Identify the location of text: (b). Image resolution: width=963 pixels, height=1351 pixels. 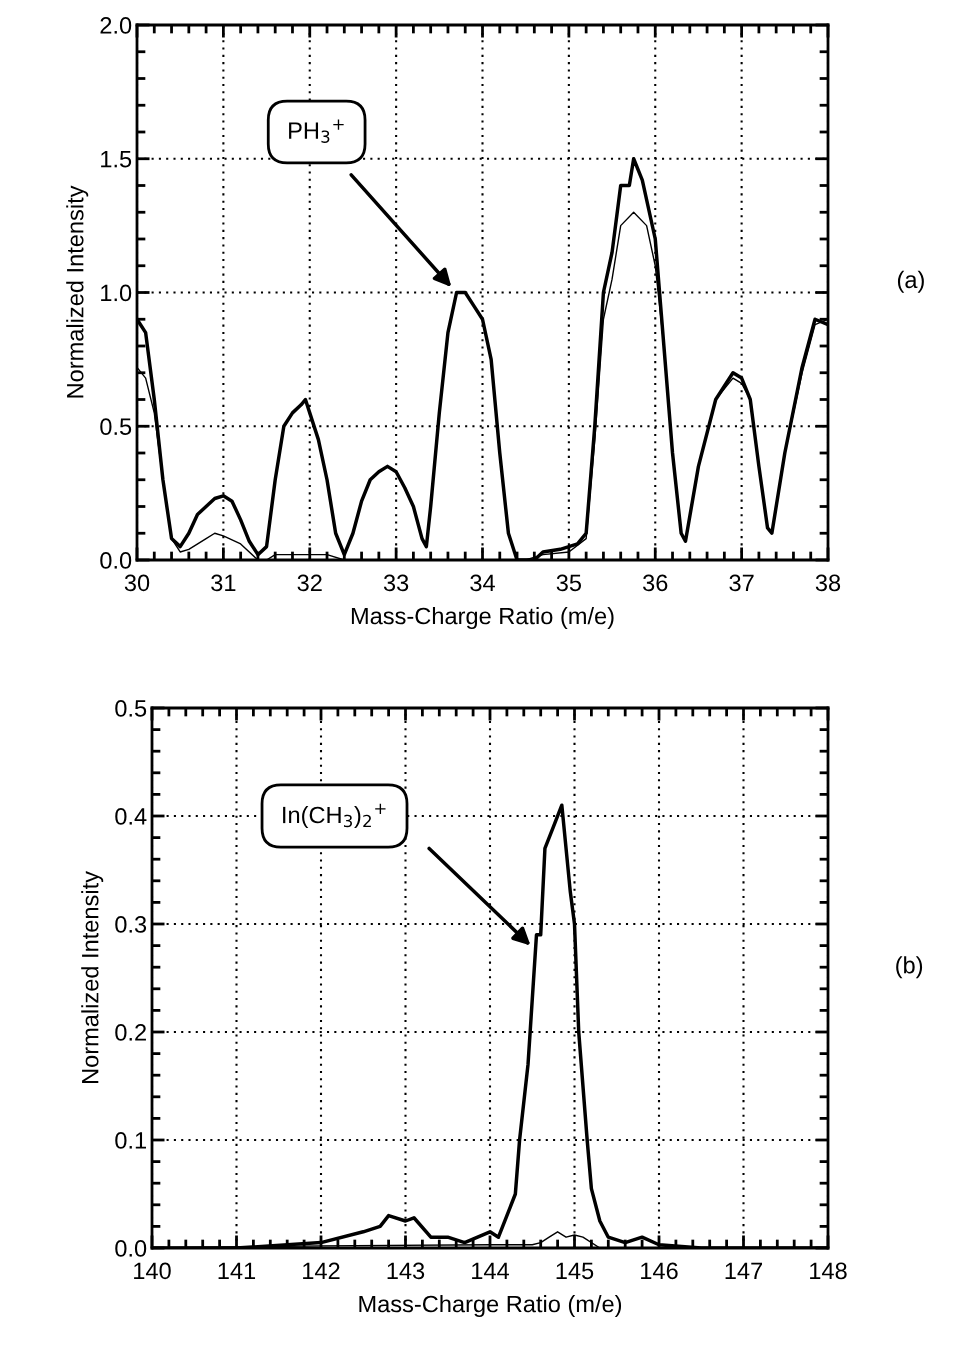
(909, 967).